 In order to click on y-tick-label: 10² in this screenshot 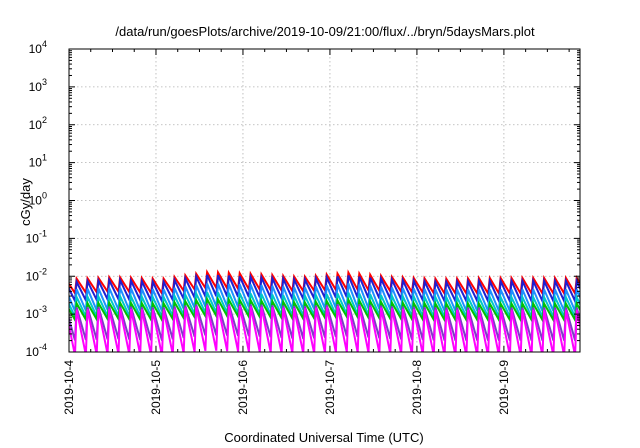, I will do `click(38, 123)`.